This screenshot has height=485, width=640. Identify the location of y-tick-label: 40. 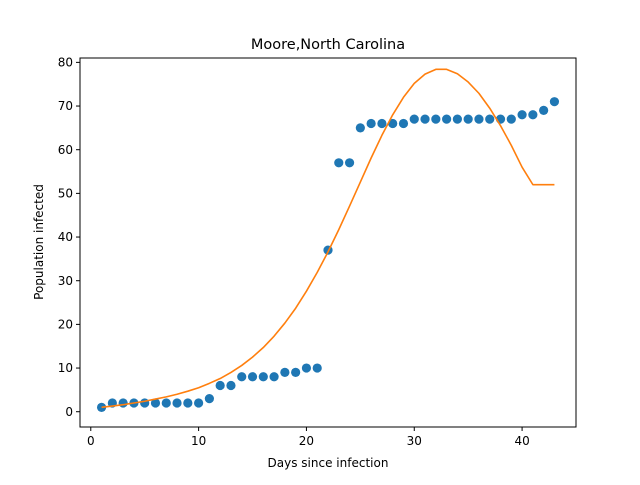
(65, 237).